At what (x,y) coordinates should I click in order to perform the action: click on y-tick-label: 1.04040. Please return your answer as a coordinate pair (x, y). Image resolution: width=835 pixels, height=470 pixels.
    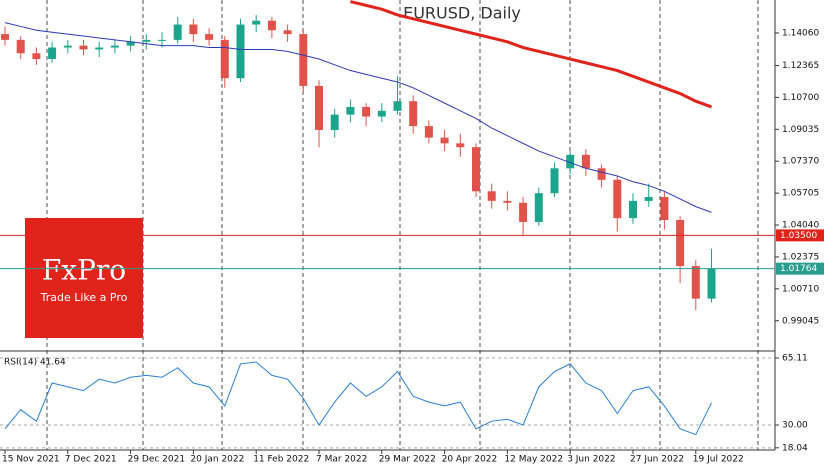
    Looking at the image, I should click on (800, 226).